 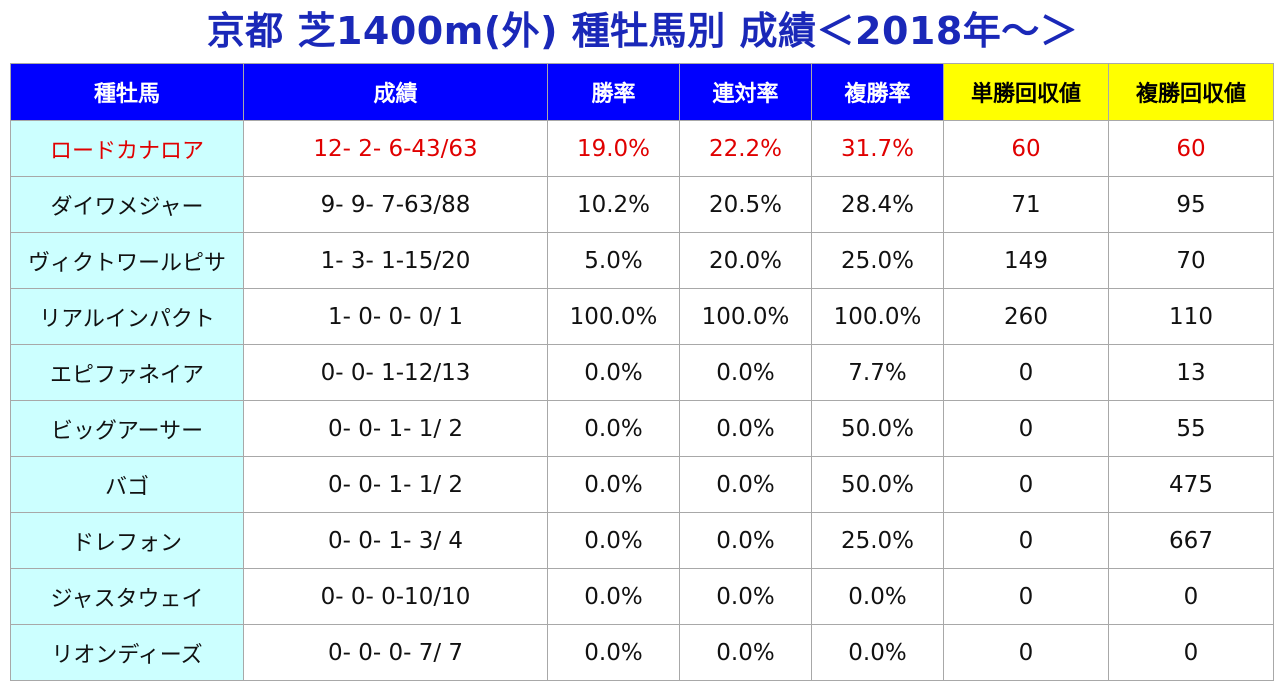 What do you see at coordinates (642, 31) in the screenshot?
I see `page-title: 京都 芝1400m(外) 種牡馬別 成績＜2018年～＞` at bounding box center [642, 31].